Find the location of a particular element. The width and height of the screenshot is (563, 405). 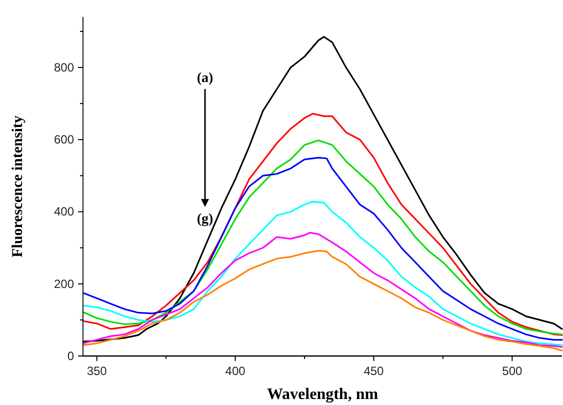

x-tick-label: 350 is located at coordinates (97, 371).